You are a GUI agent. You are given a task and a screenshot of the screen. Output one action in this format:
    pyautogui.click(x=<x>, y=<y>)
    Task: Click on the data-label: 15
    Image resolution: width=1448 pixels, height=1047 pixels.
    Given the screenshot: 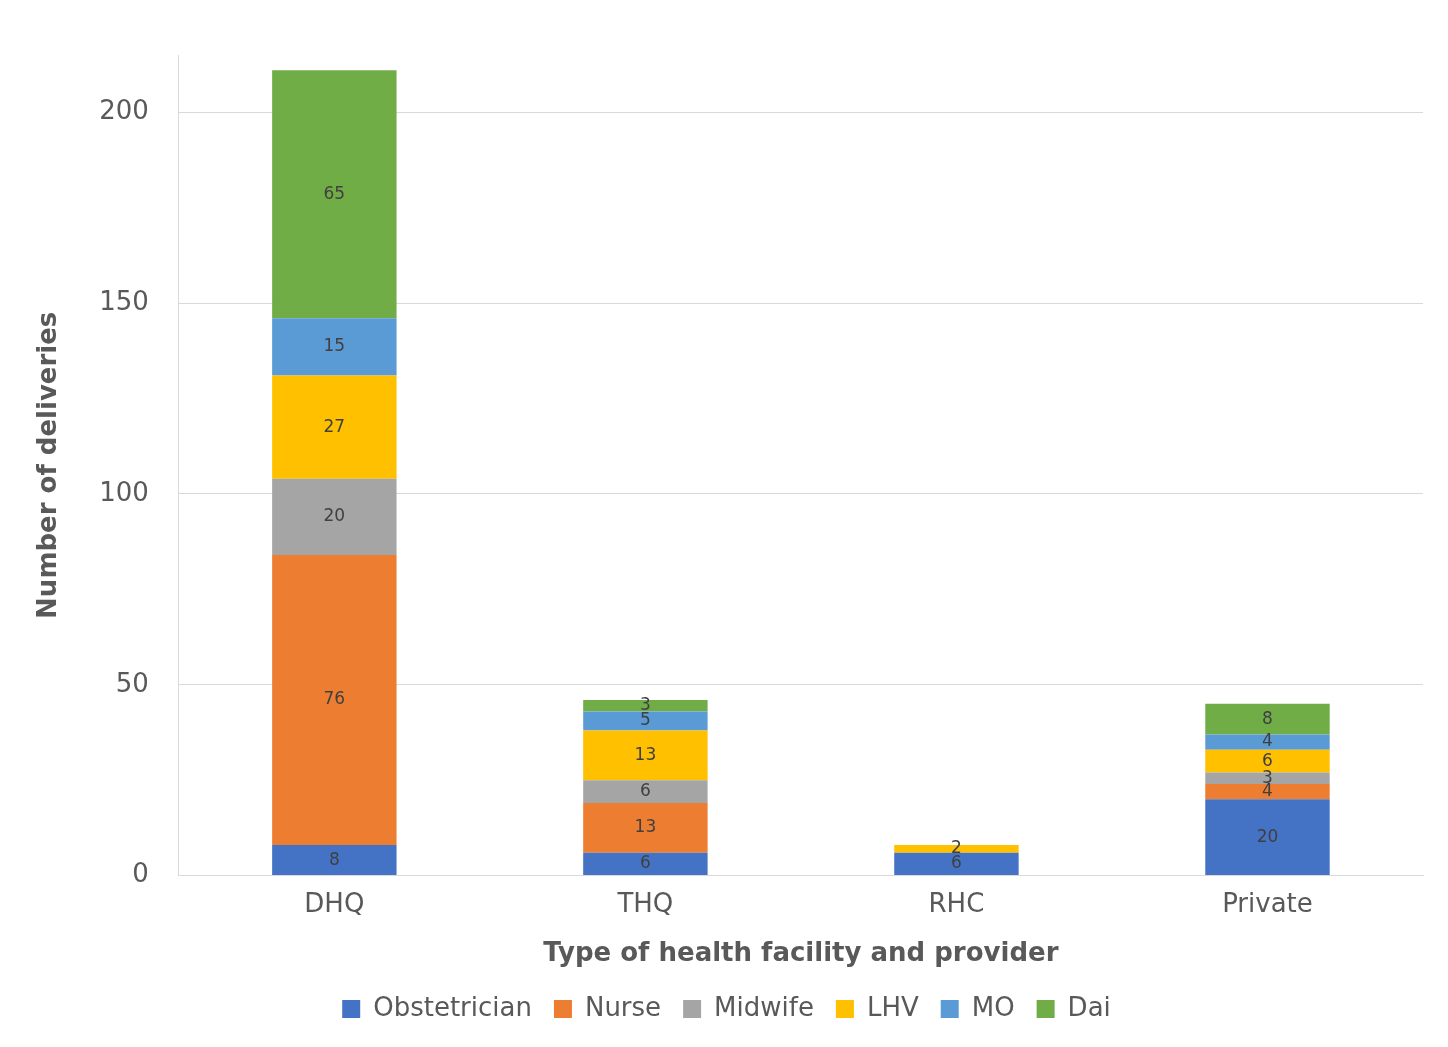 What is the action you would take?
    pyautogui.click(x=334, y=345)
    